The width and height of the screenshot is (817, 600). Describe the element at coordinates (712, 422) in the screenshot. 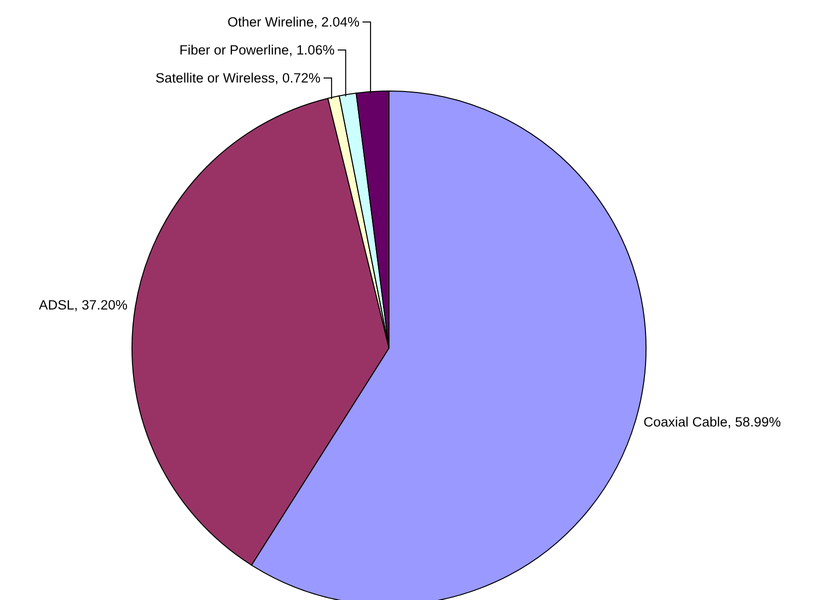

I see `slice-label: Coaxial Cable, 58.99%` at that location.